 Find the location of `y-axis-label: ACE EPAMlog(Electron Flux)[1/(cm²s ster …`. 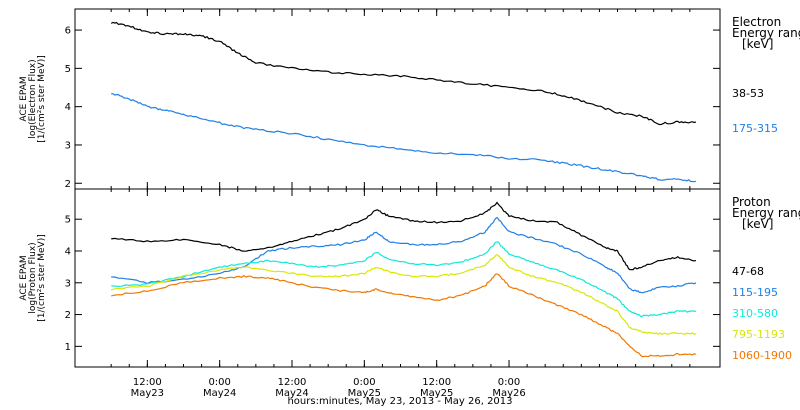

y-axis-label: ACE EPAMlog(Electron Flux)[1/(cm²s ster … is located at coordinates (33, 98).